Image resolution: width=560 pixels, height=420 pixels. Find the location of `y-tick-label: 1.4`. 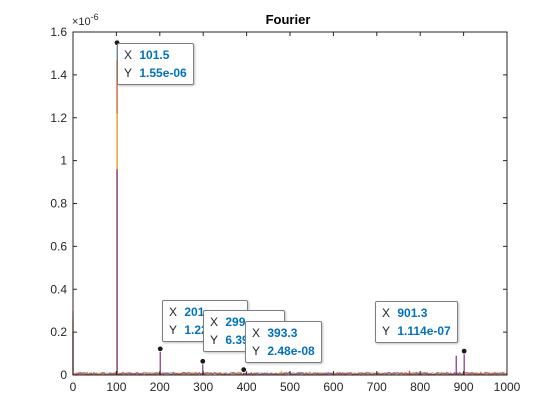

y-tick-label: 1.4 is located at coordinates (58, 75).